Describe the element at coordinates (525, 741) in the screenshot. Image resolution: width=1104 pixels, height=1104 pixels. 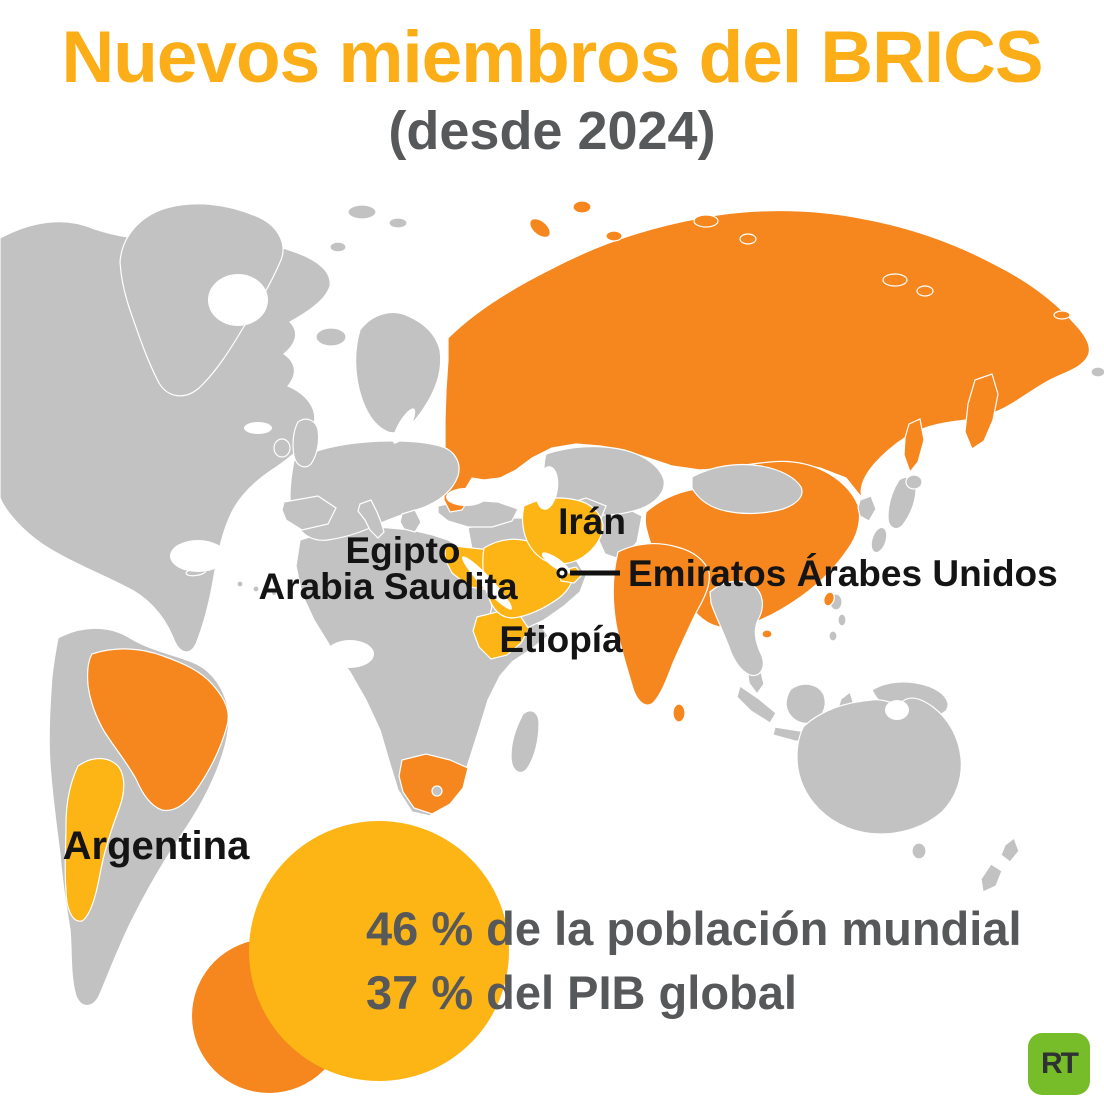
I see `madagascar` at that location.